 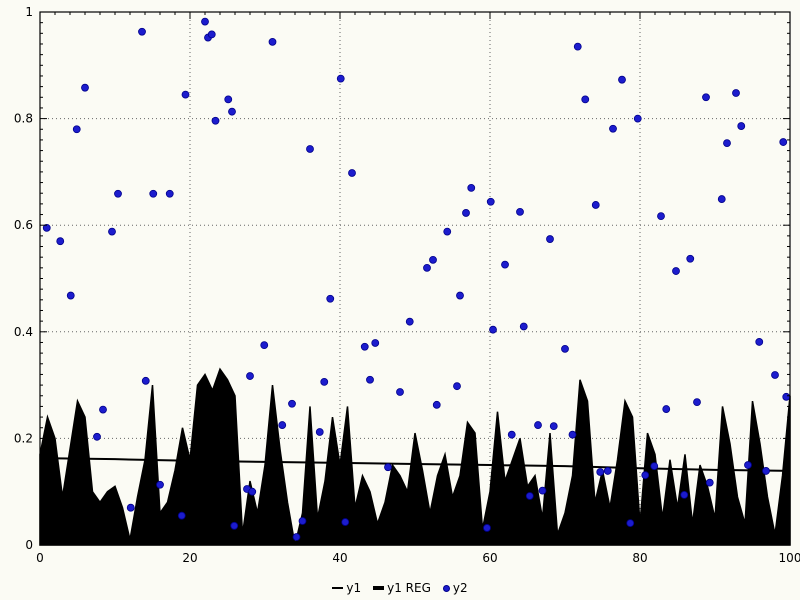 What do you see at coordinates (339, 558) in the screenshot?
I see `svg-text: 40` at bounding box center [339, 558].